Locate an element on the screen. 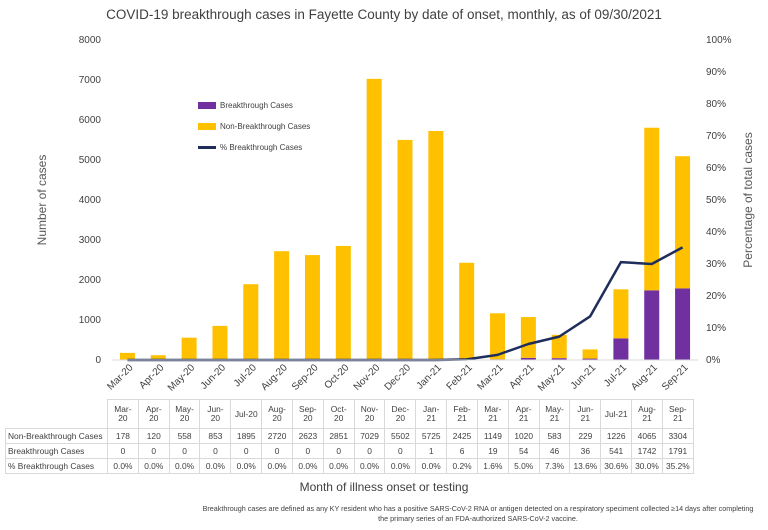 The image size is (768, 530). table-row-label: % Breakthrough Cases is located at coordinates (56, 466).